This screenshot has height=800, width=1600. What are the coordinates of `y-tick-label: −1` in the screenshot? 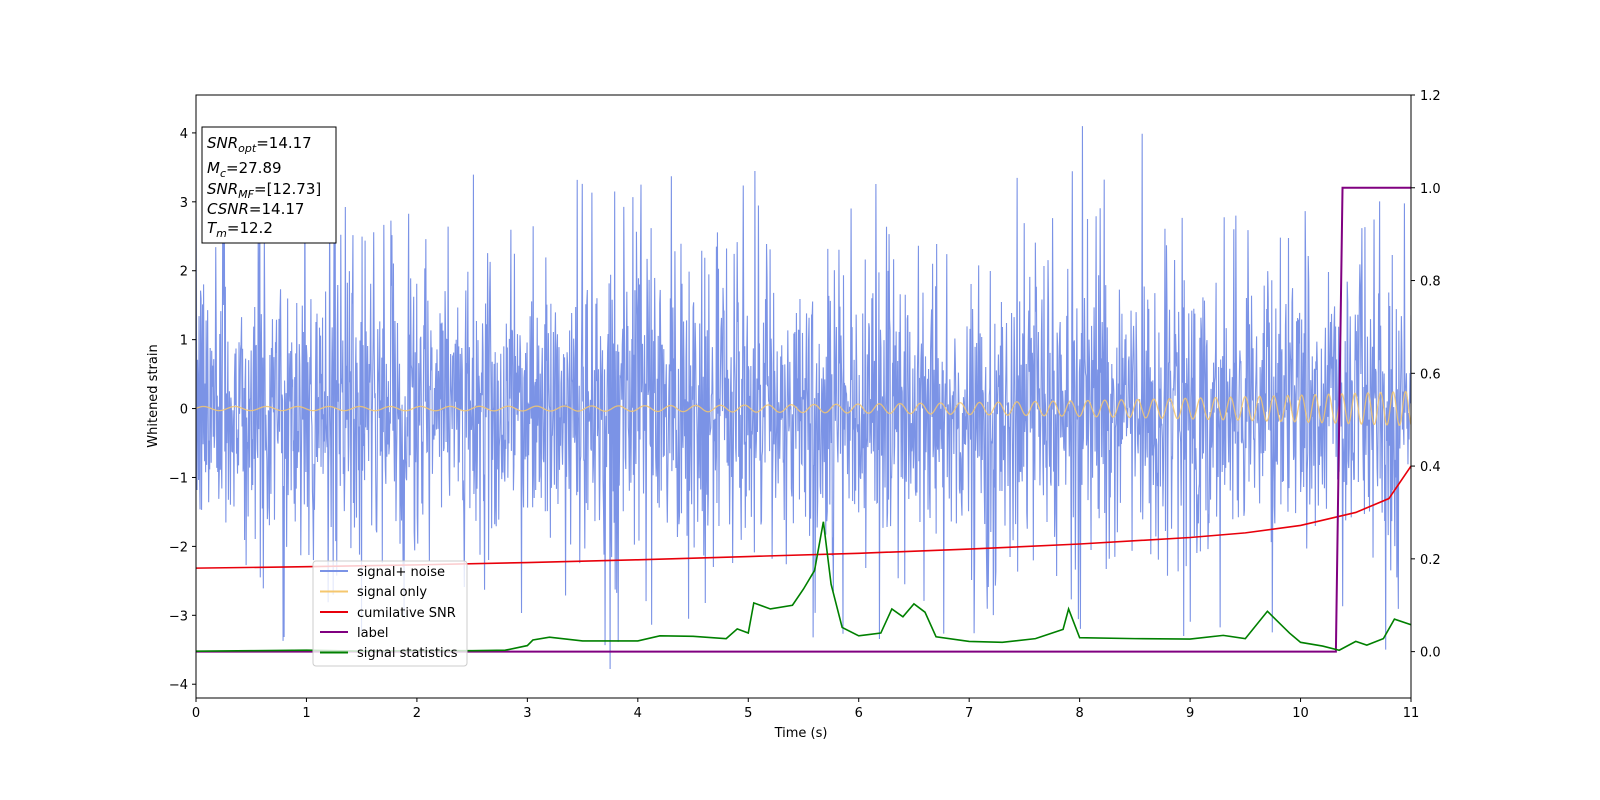 It's located at (178, 478).